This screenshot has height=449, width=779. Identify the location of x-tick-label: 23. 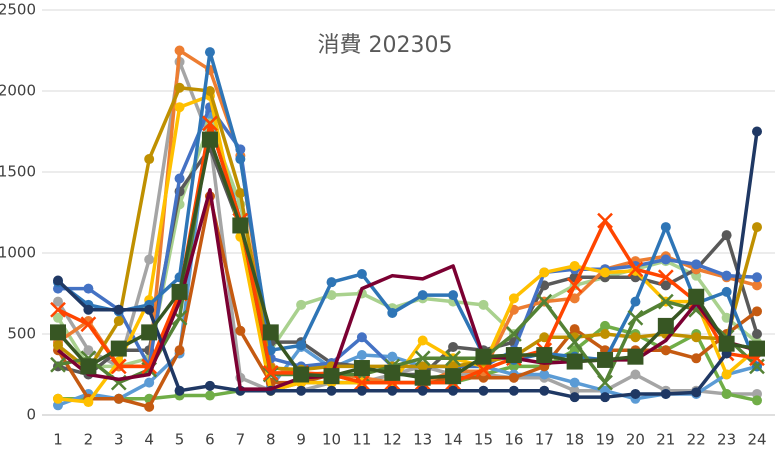
(726, 440).